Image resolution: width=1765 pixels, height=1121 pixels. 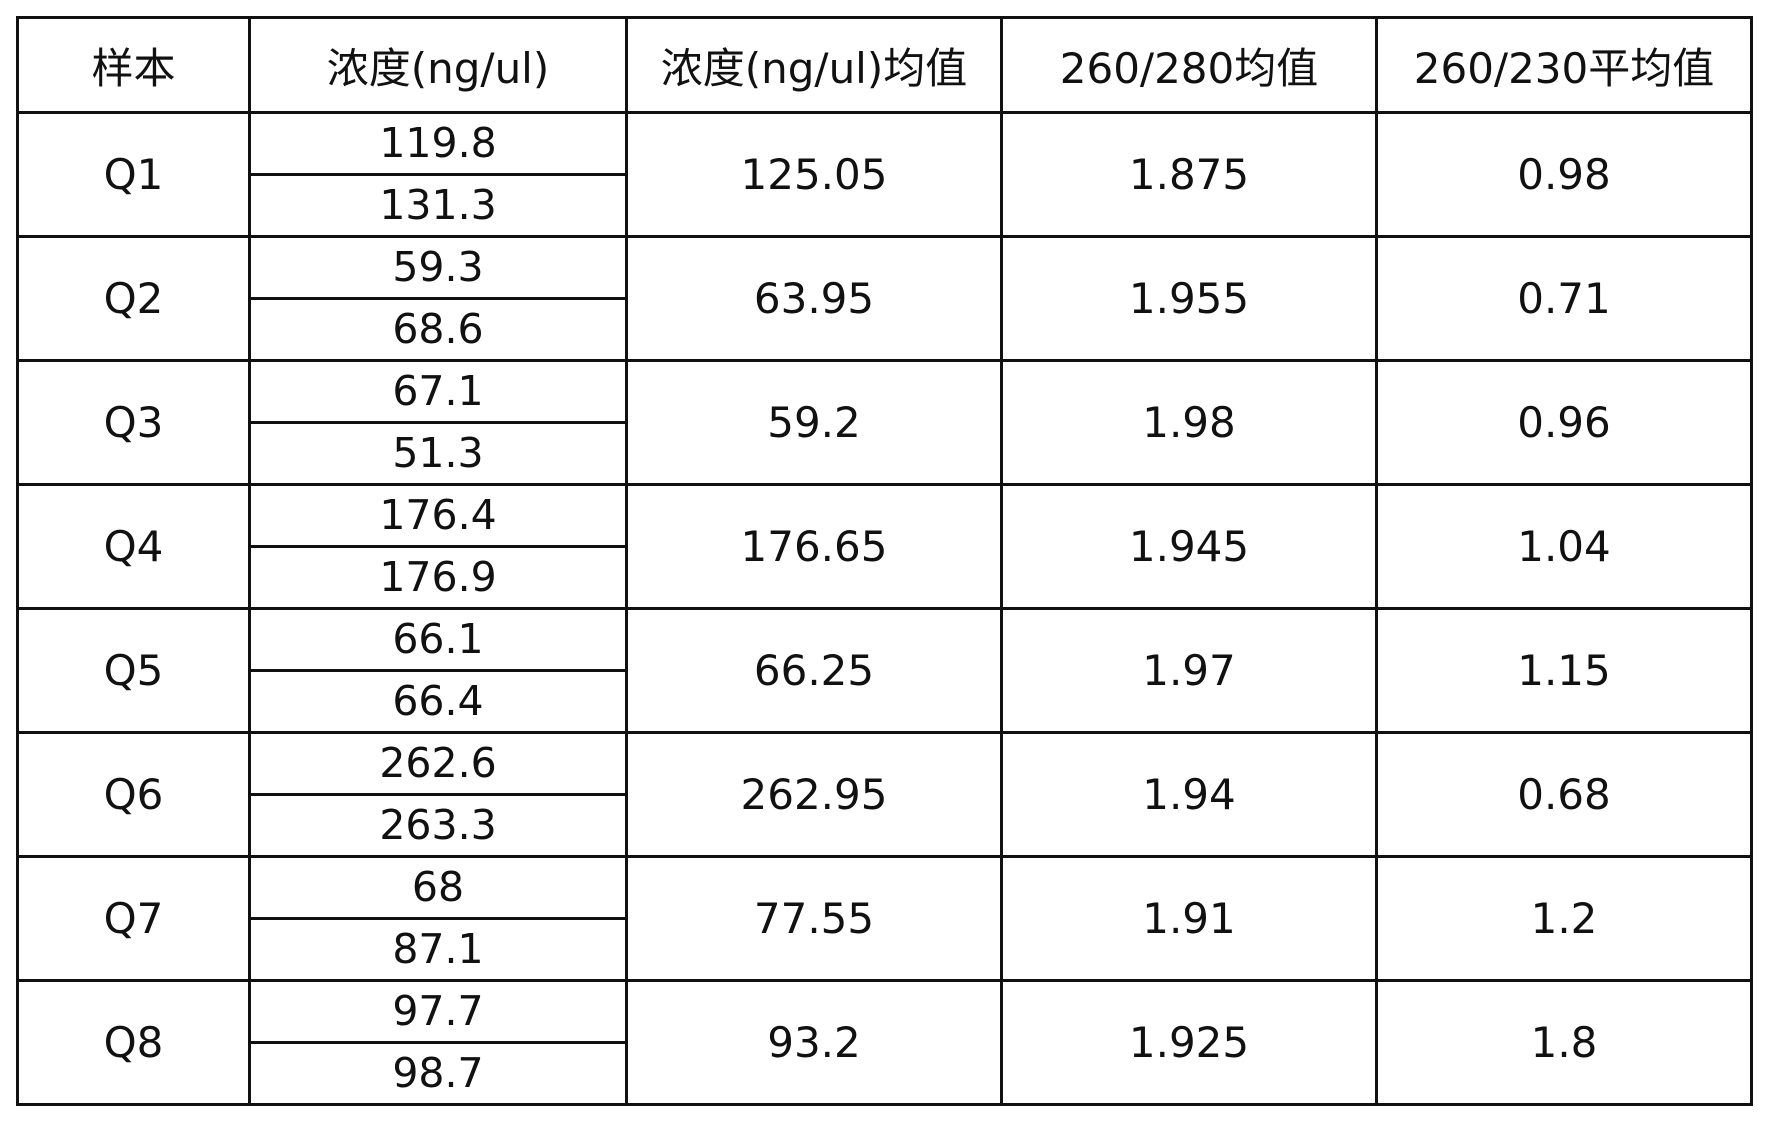 What do you see at coordinates (438, 267) in the screenshot?
I see `concentration-cell: 59.3` at bounding box center [438, 267].